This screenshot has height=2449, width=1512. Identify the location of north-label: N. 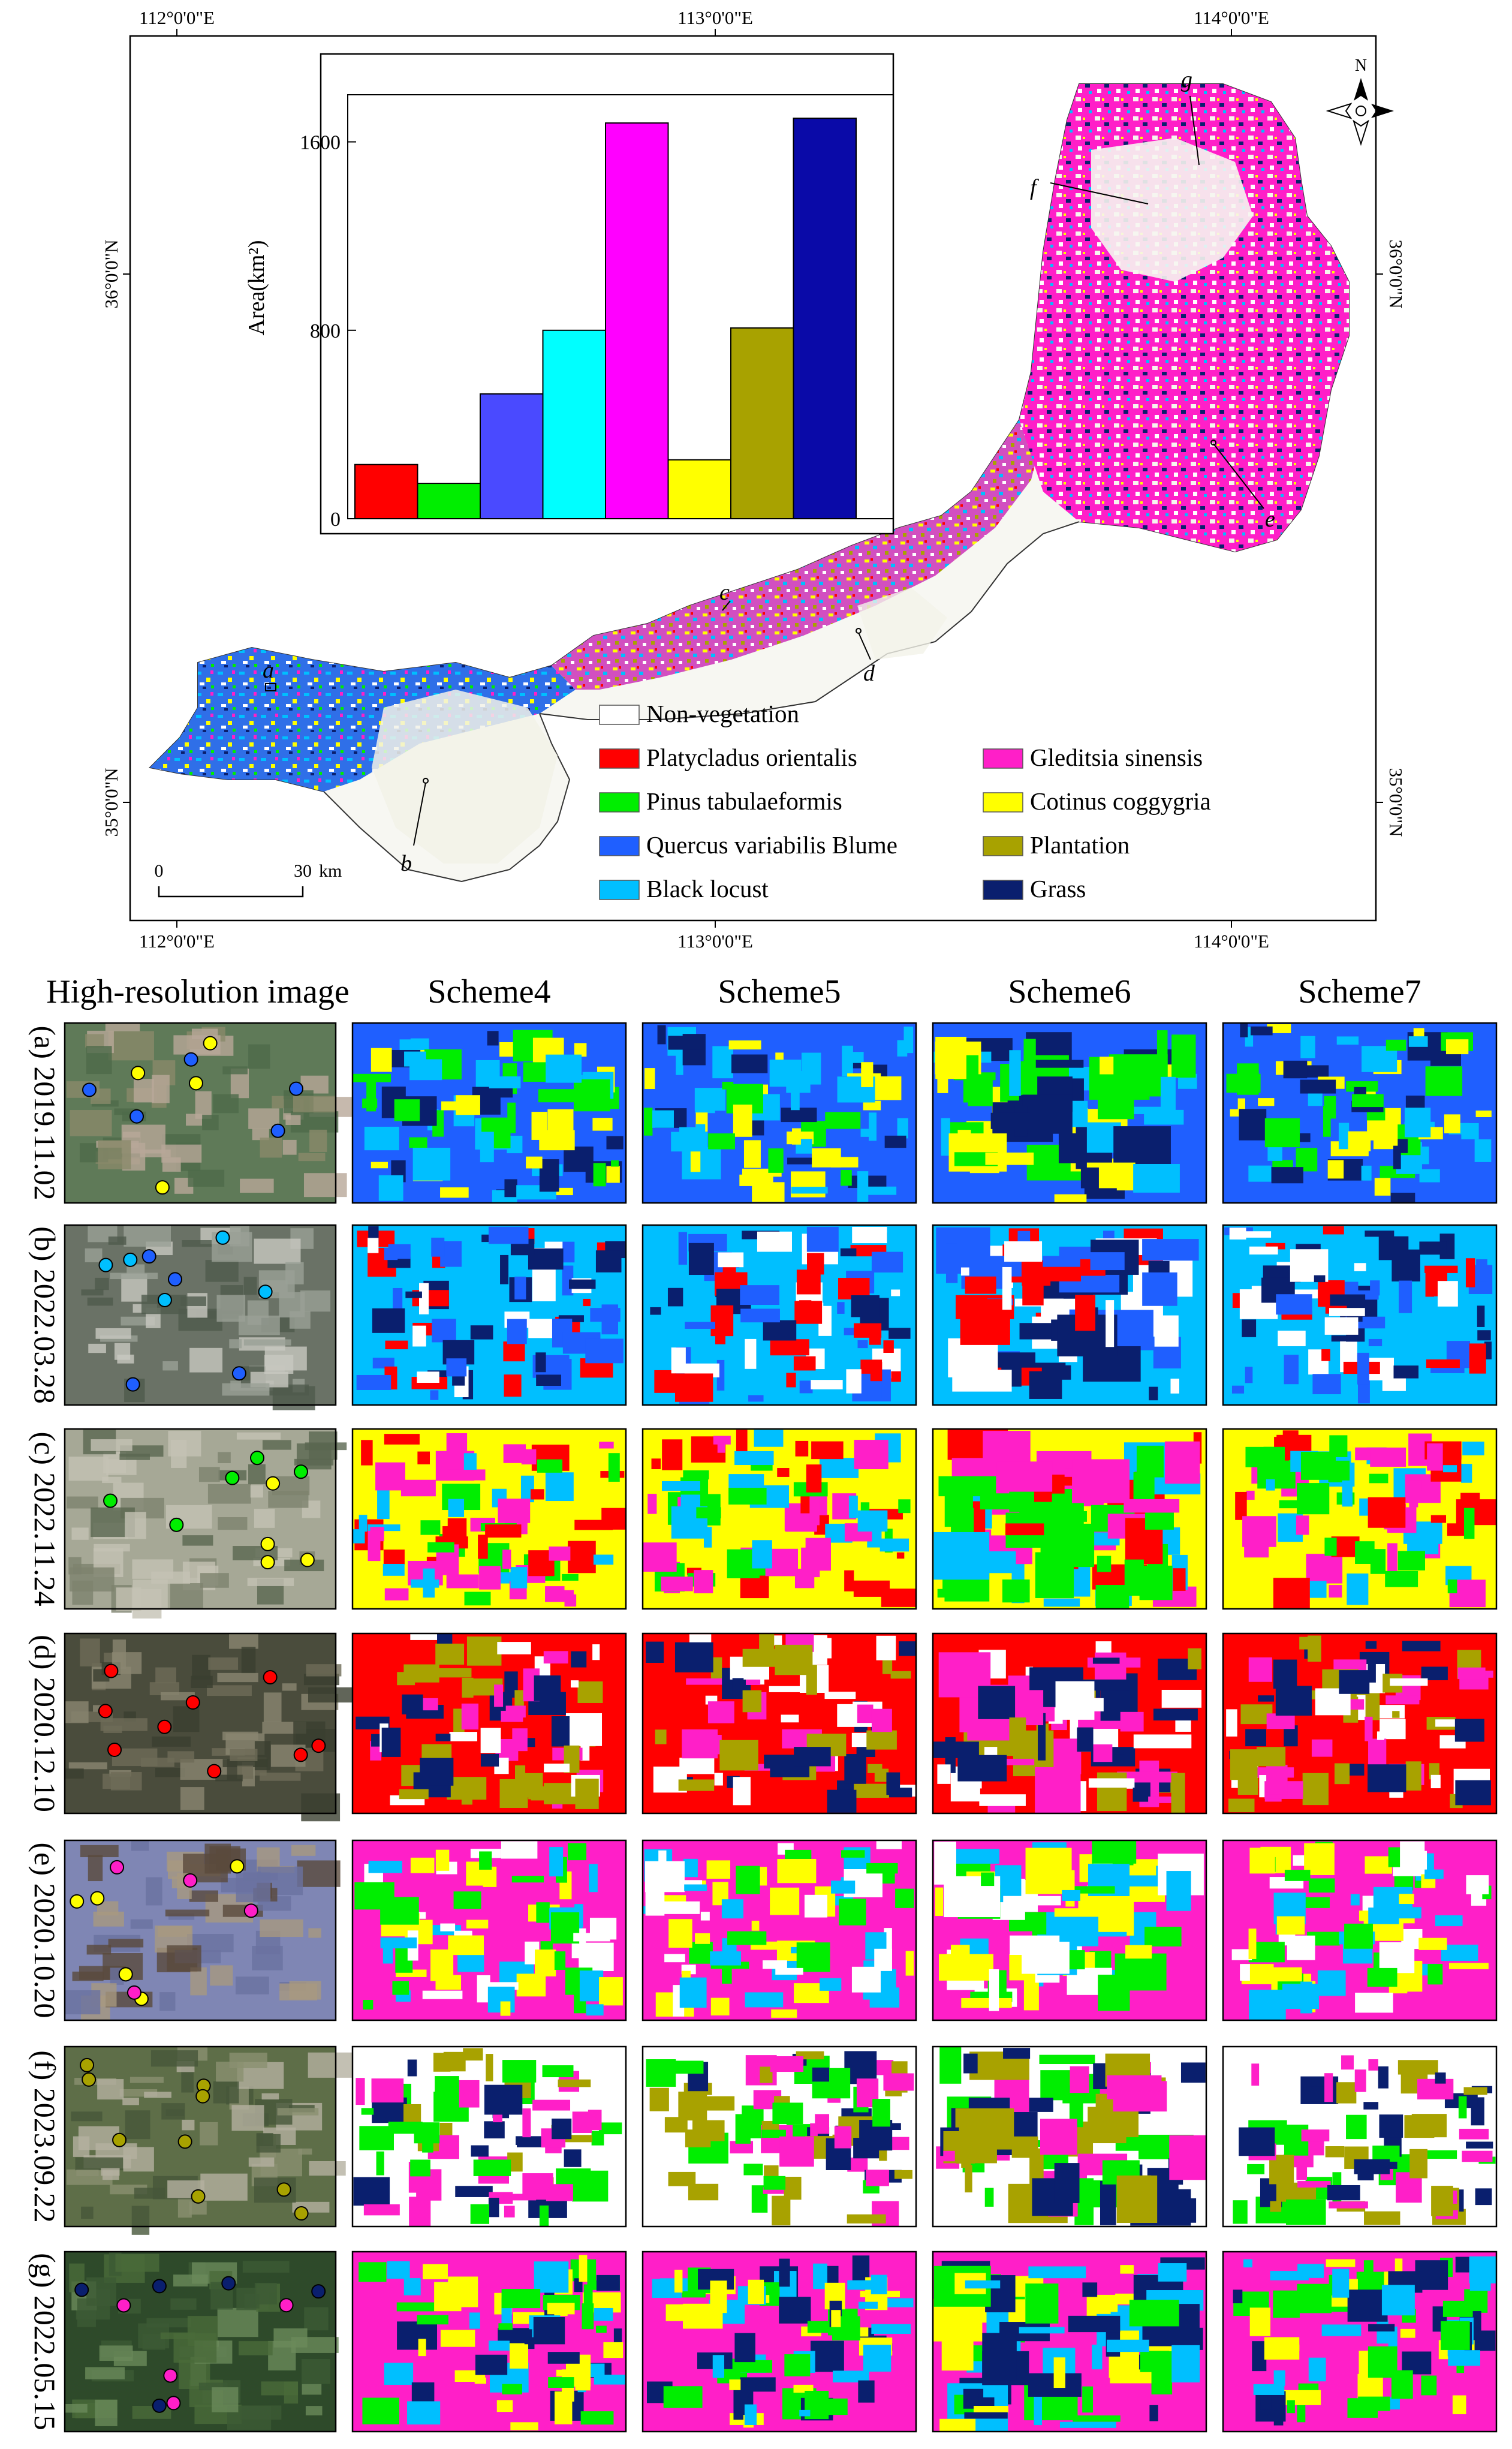
(1361, 65).